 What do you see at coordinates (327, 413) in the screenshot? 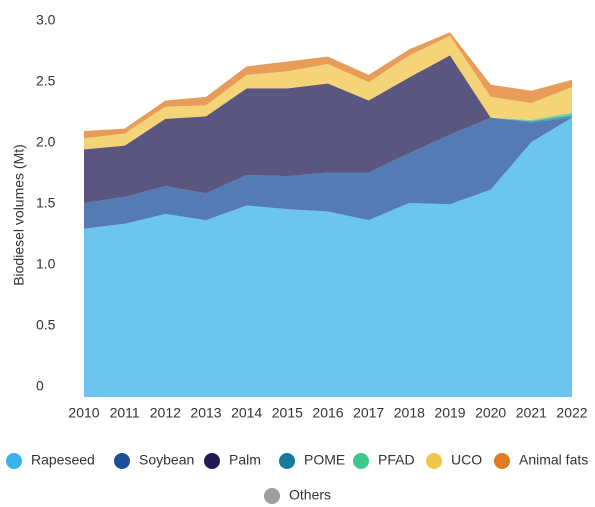
I see `x-tick-label: 2016` at bounding box center [327, 413].